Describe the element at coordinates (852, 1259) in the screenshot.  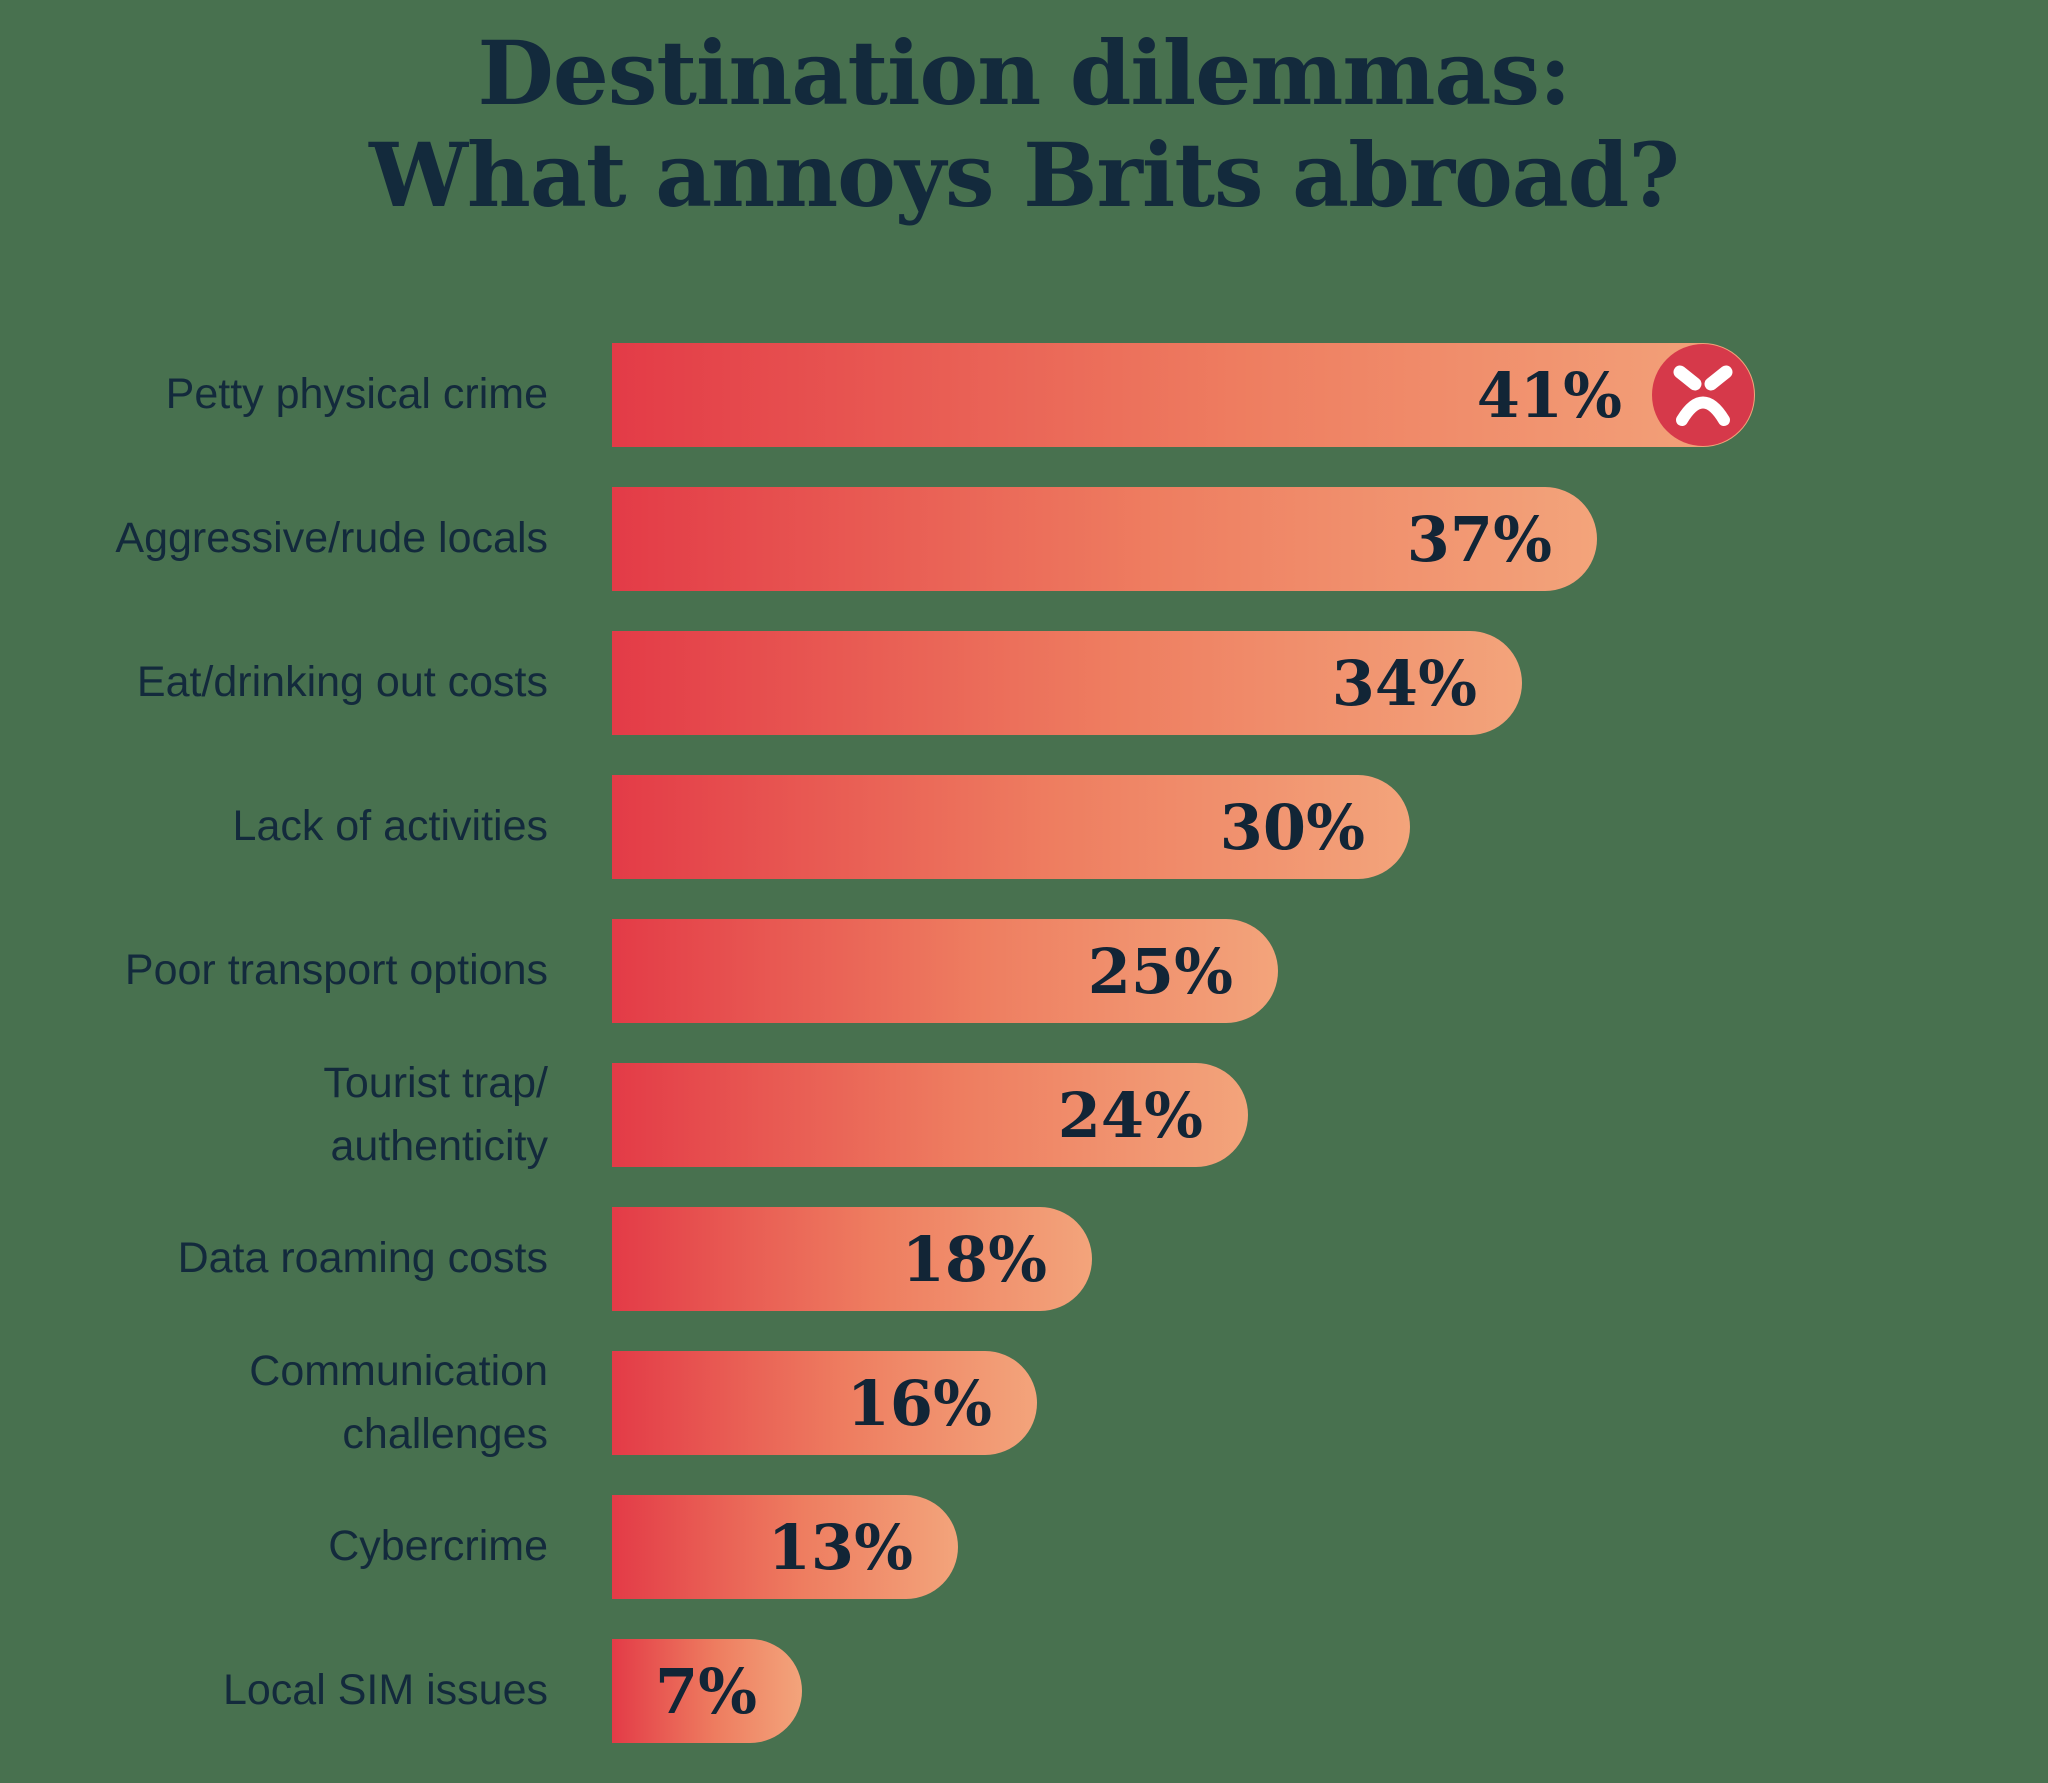
I see `bar: 18%` at that location.